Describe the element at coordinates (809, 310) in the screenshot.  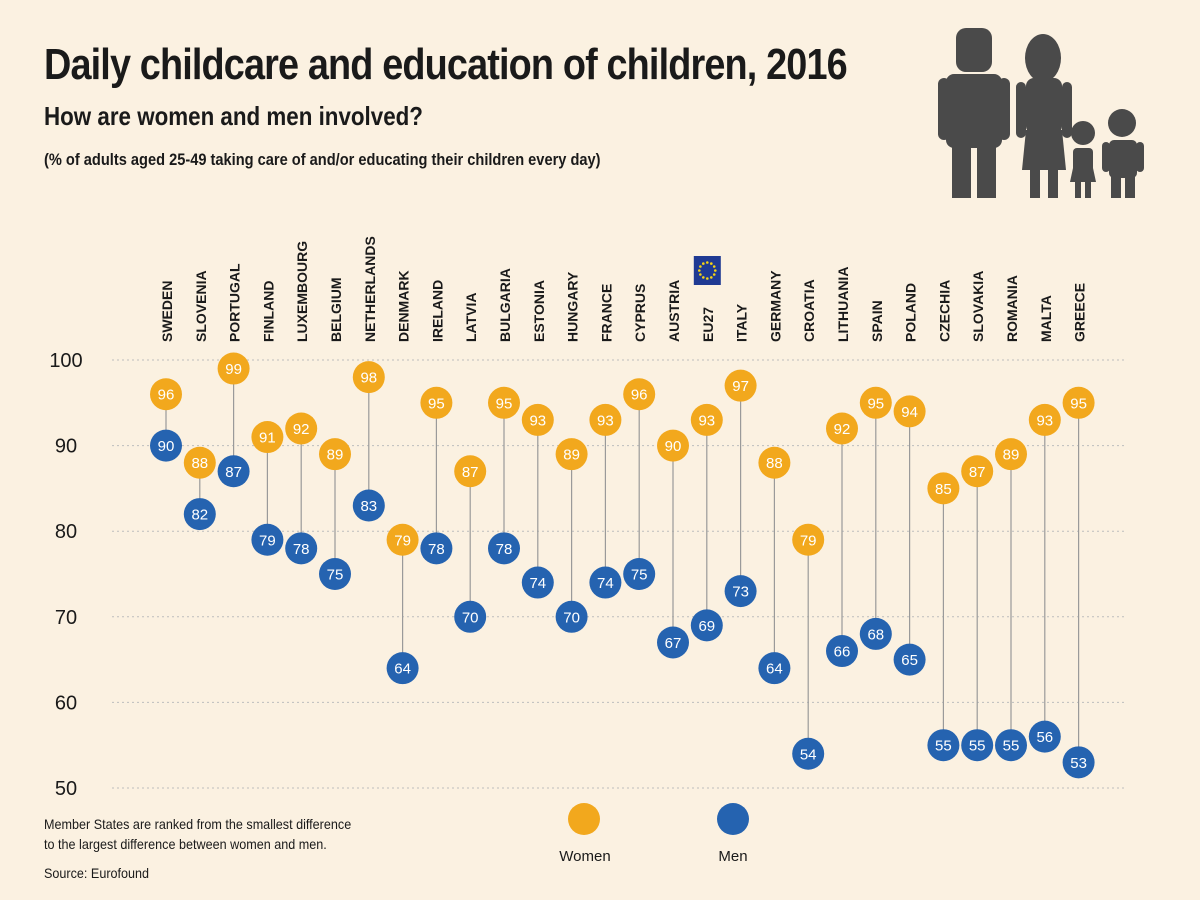
I see `category-label: CROATIA` at that location.